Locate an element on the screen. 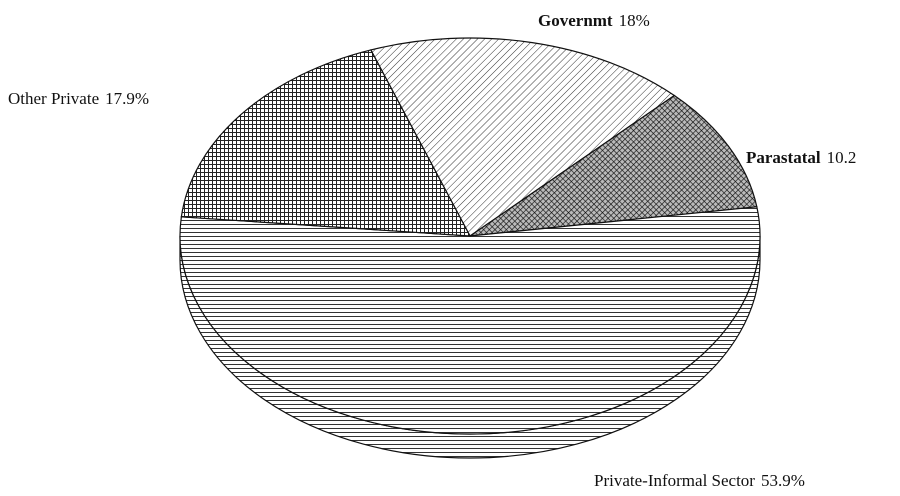  slice-value: 18% is located at coordinates (634, 20).